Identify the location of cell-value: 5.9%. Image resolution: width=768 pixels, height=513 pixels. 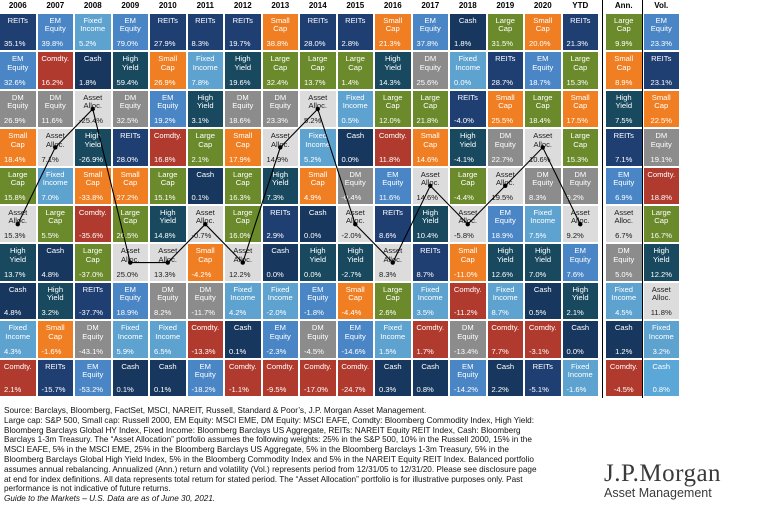
(125, 351).